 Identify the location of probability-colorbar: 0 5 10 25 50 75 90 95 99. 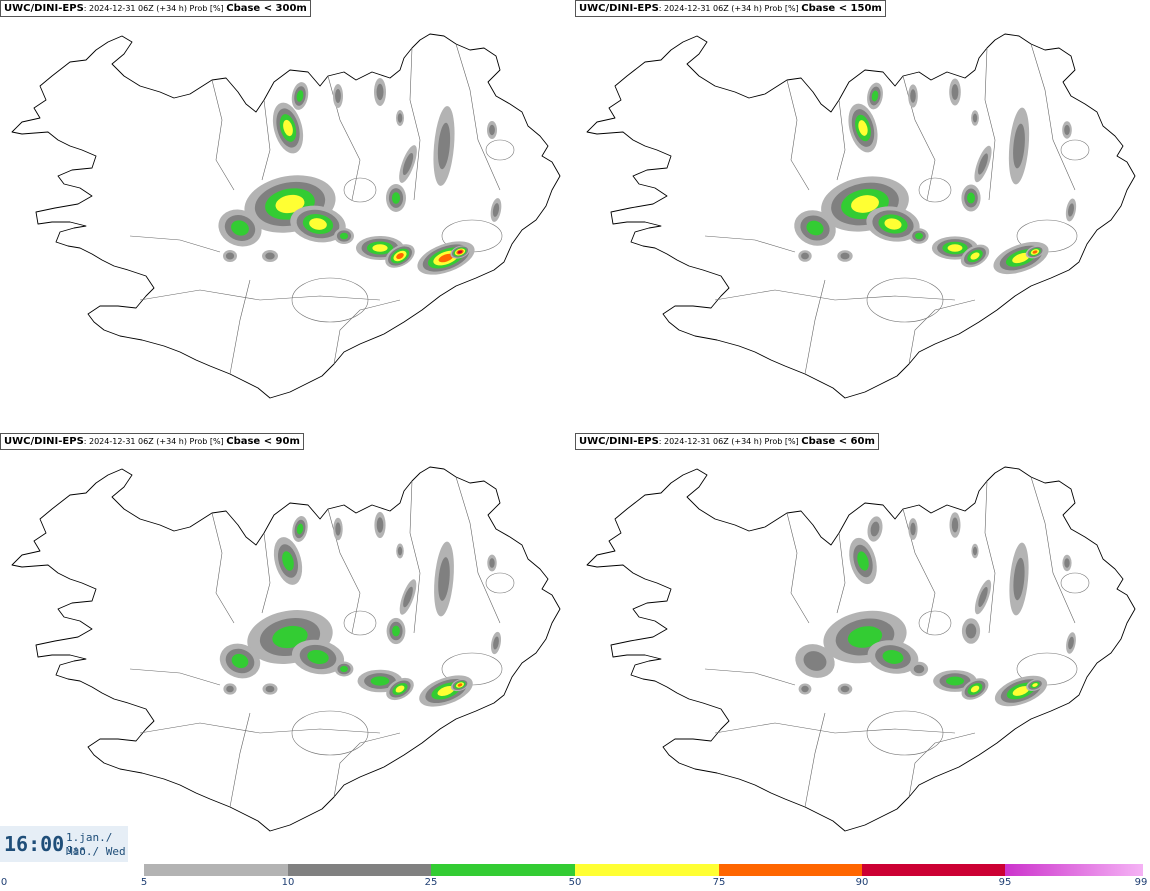
(575, 876).